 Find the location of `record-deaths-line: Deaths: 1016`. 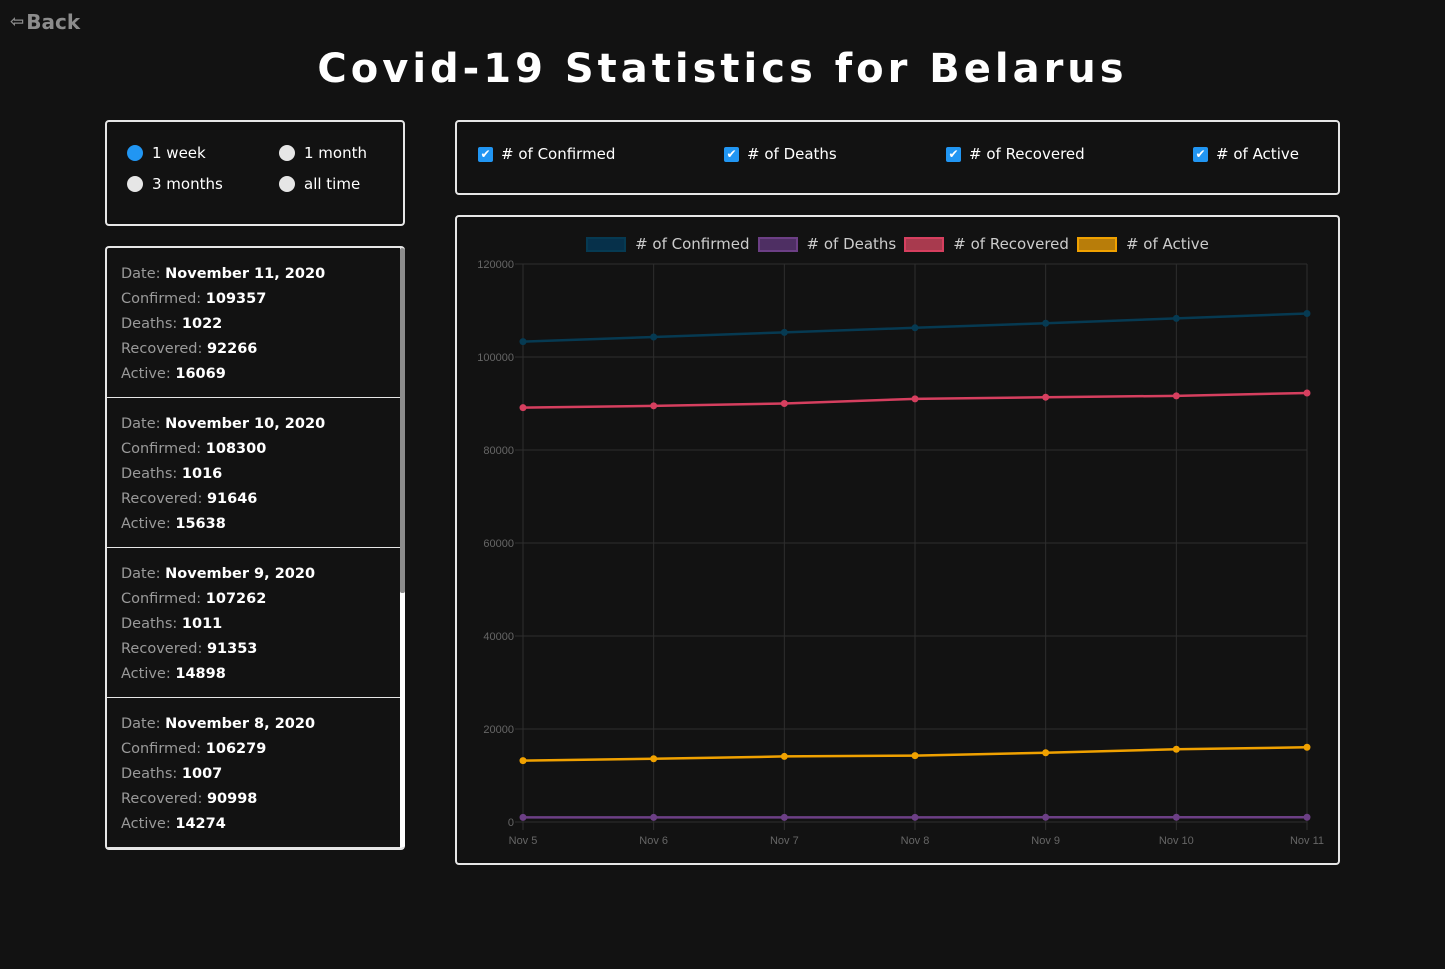

record-deaths-line: Deaths: 1016 is located at coordinates (260, 474).